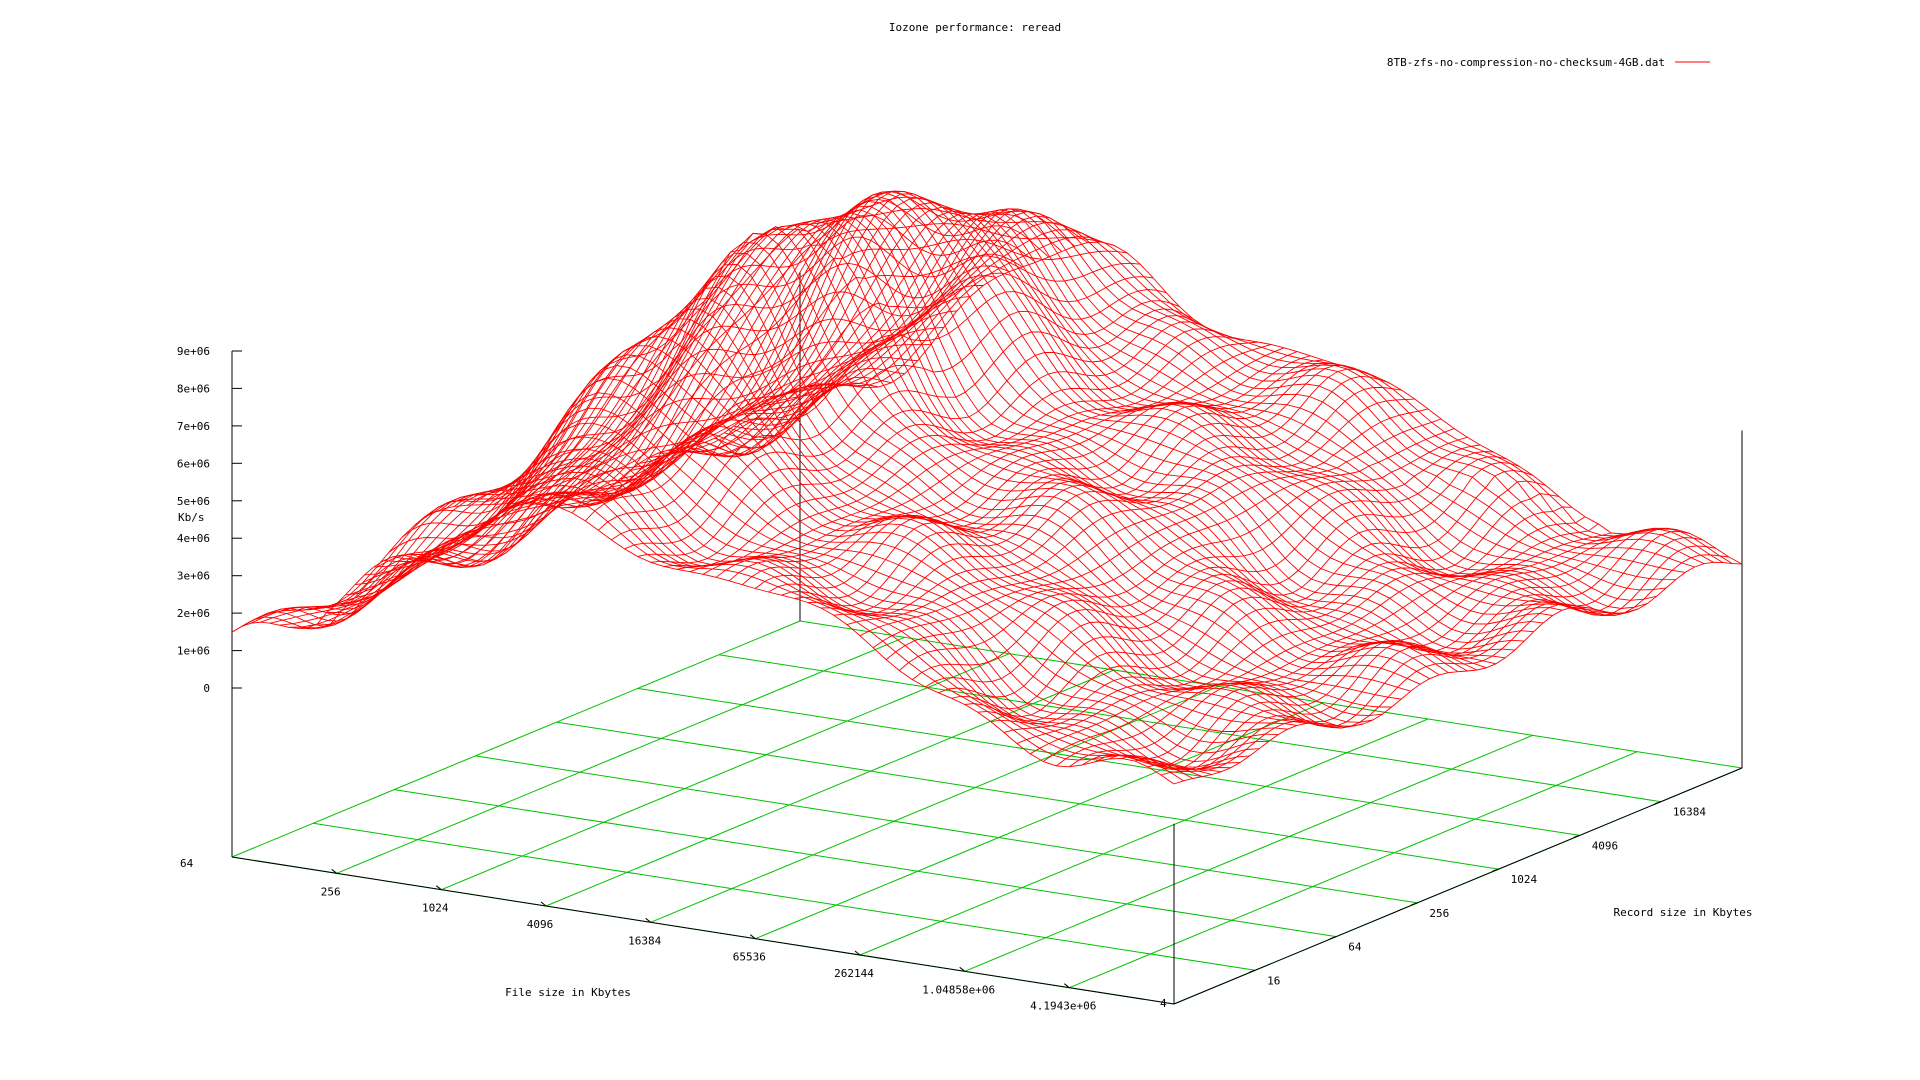 This screenshot has width=1920, height=1080. What do you see at coordinates (193, 351) in the screenshot?
I see `z-tick-label: 9e+06` at bounding box center [193, 351].